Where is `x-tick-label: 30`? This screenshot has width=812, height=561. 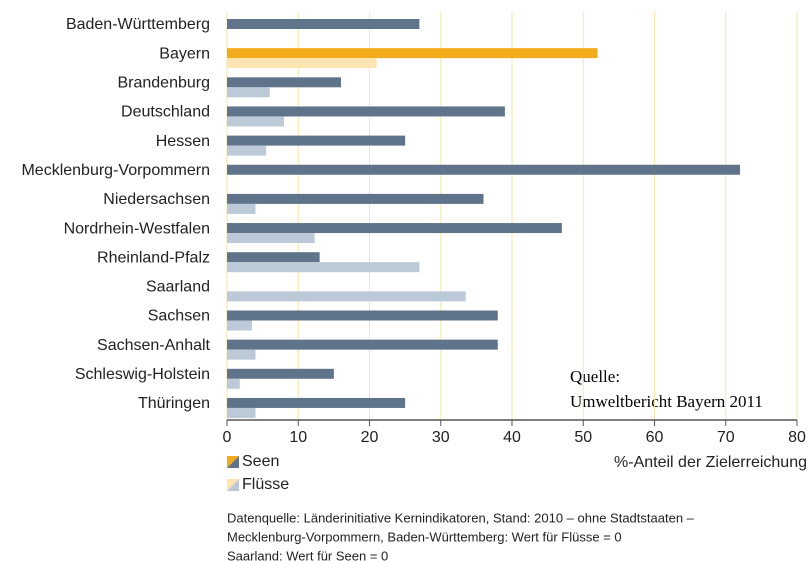 x-tick-label: 30 is located at coordinates (441, 437).